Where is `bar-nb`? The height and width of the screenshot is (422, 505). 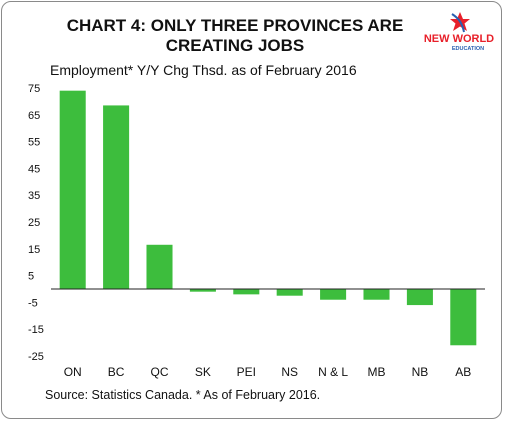 bar-nb is located at coordinates (419, 297).